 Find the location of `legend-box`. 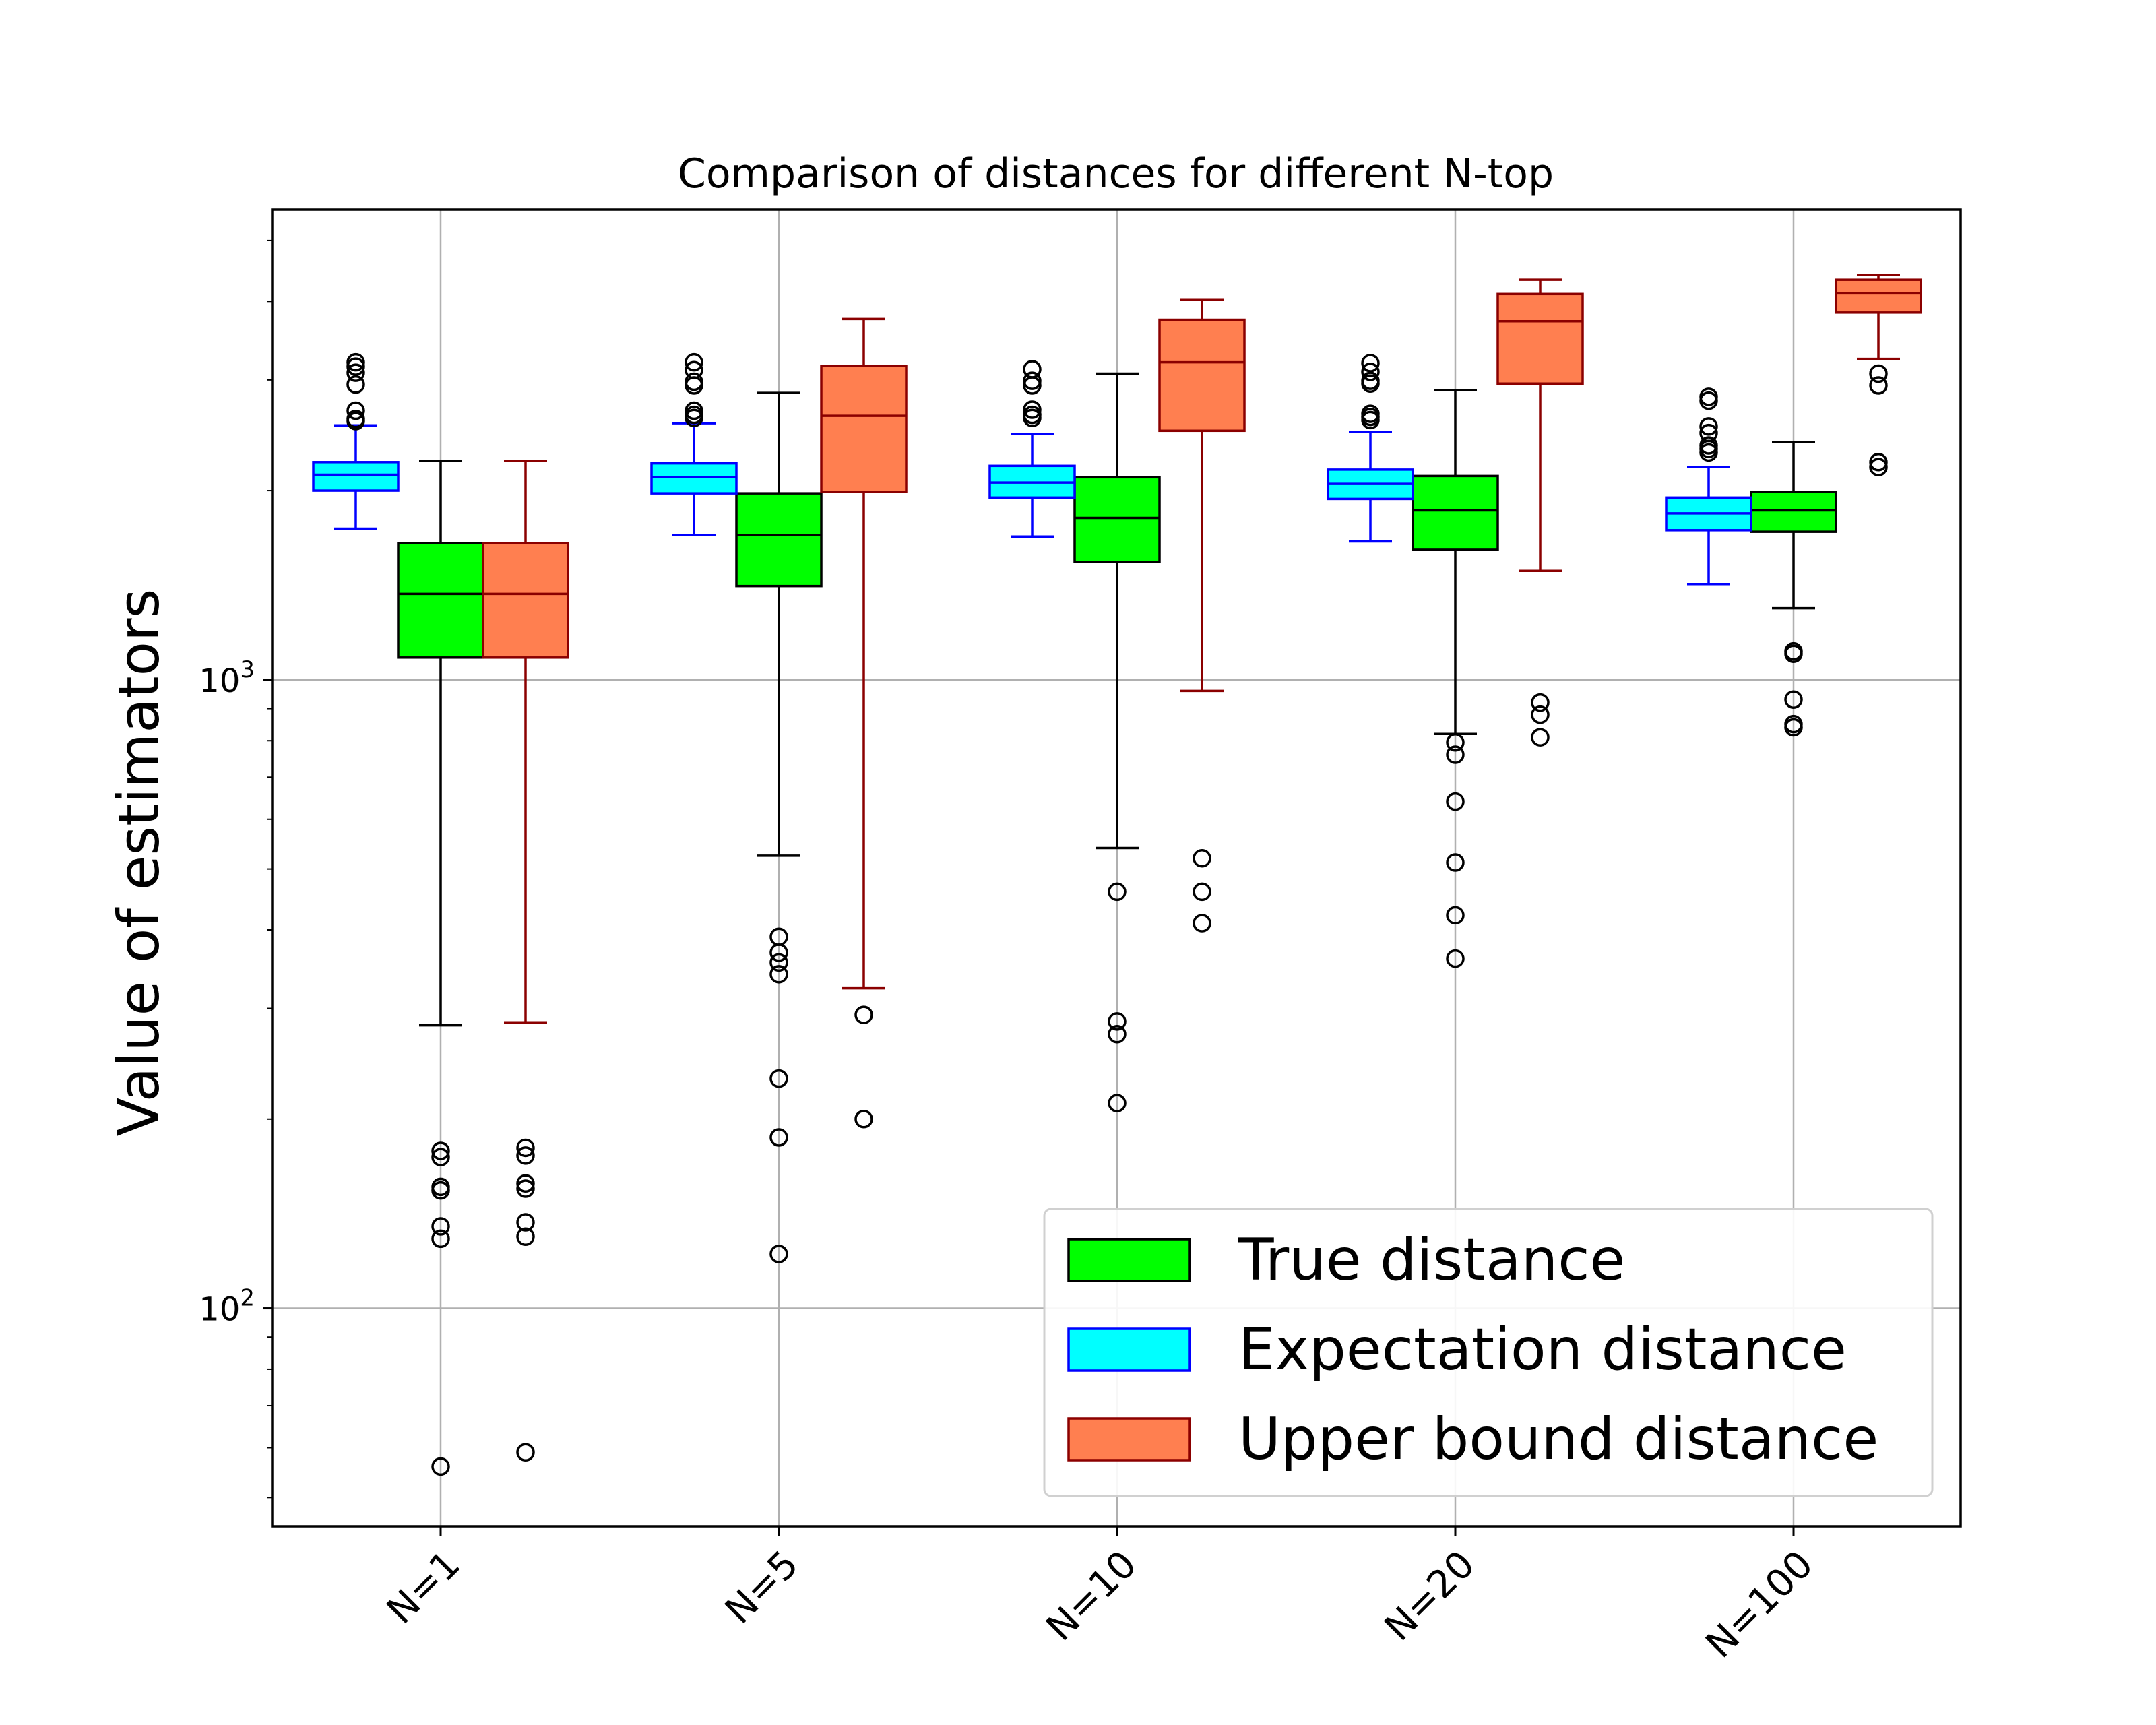

legend-box is located at coordinates (1488, 1352).